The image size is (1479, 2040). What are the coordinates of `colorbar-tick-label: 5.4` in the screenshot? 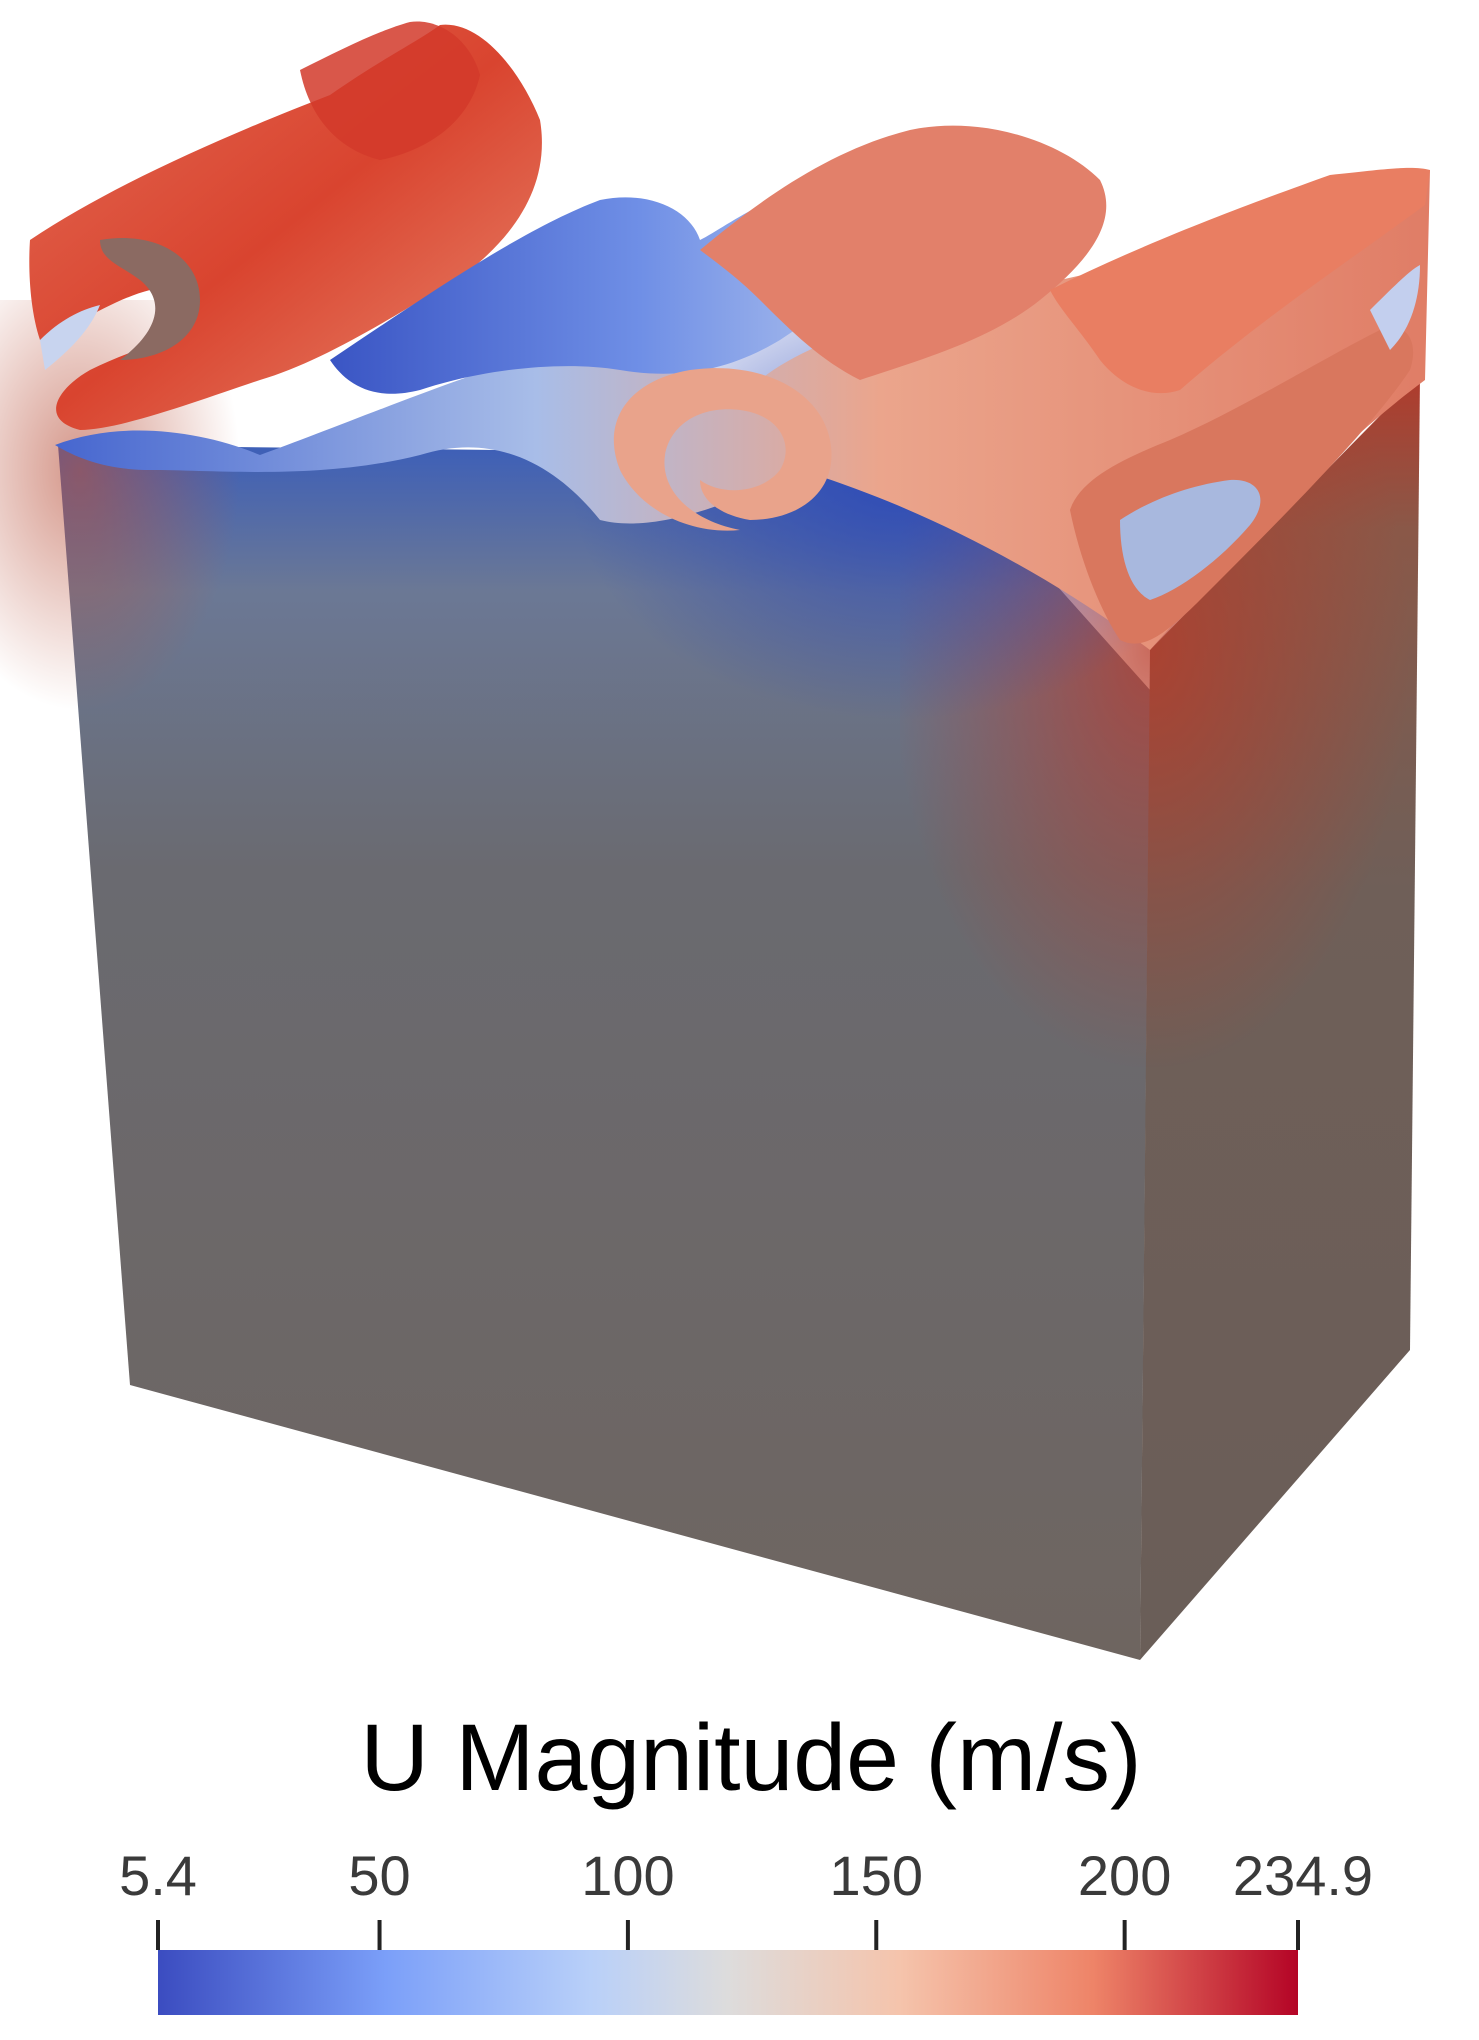 It's located at (158, 1875).